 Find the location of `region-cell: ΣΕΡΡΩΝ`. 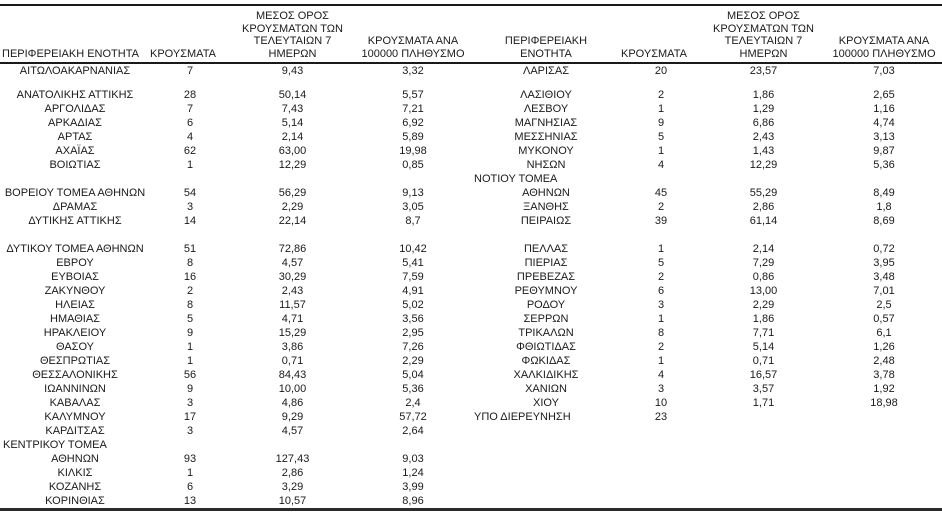

region-cell: ΣΕΡΡΩΝ is located at coordinates (546, 319).